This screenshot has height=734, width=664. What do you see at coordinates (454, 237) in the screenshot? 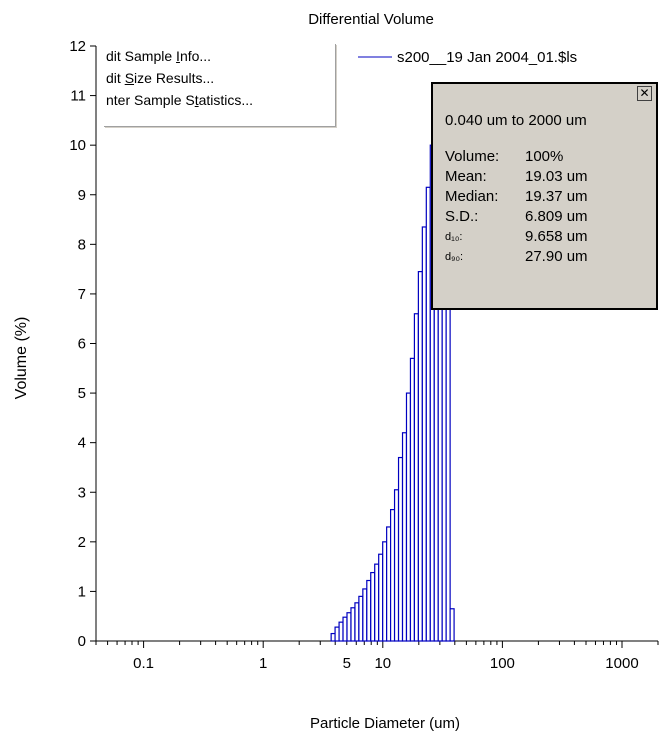
I see `stat-label-d10: d₁₀:` at bounding box center [454, 237].